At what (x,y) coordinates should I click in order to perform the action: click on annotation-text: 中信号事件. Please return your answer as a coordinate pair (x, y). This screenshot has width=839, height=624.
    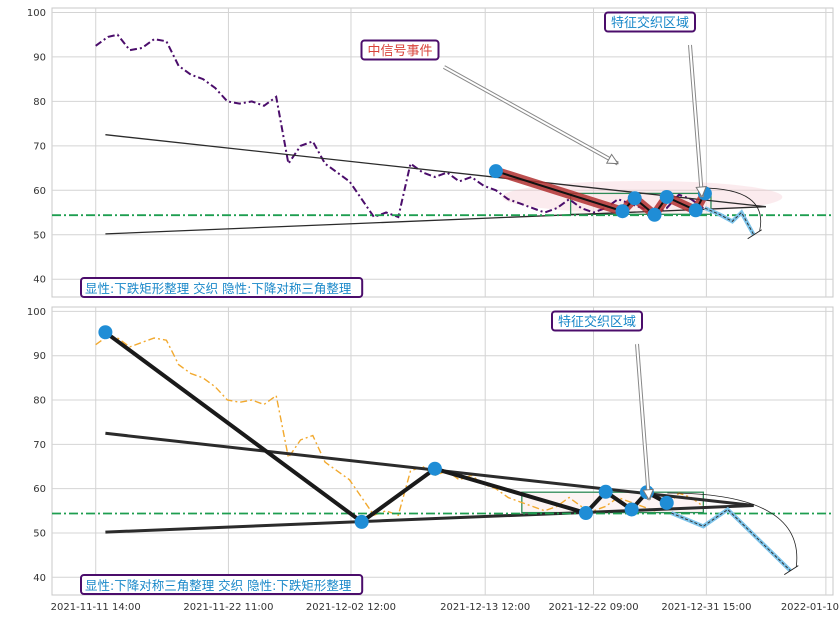
    Looking at the image, I should click on (399, 51).